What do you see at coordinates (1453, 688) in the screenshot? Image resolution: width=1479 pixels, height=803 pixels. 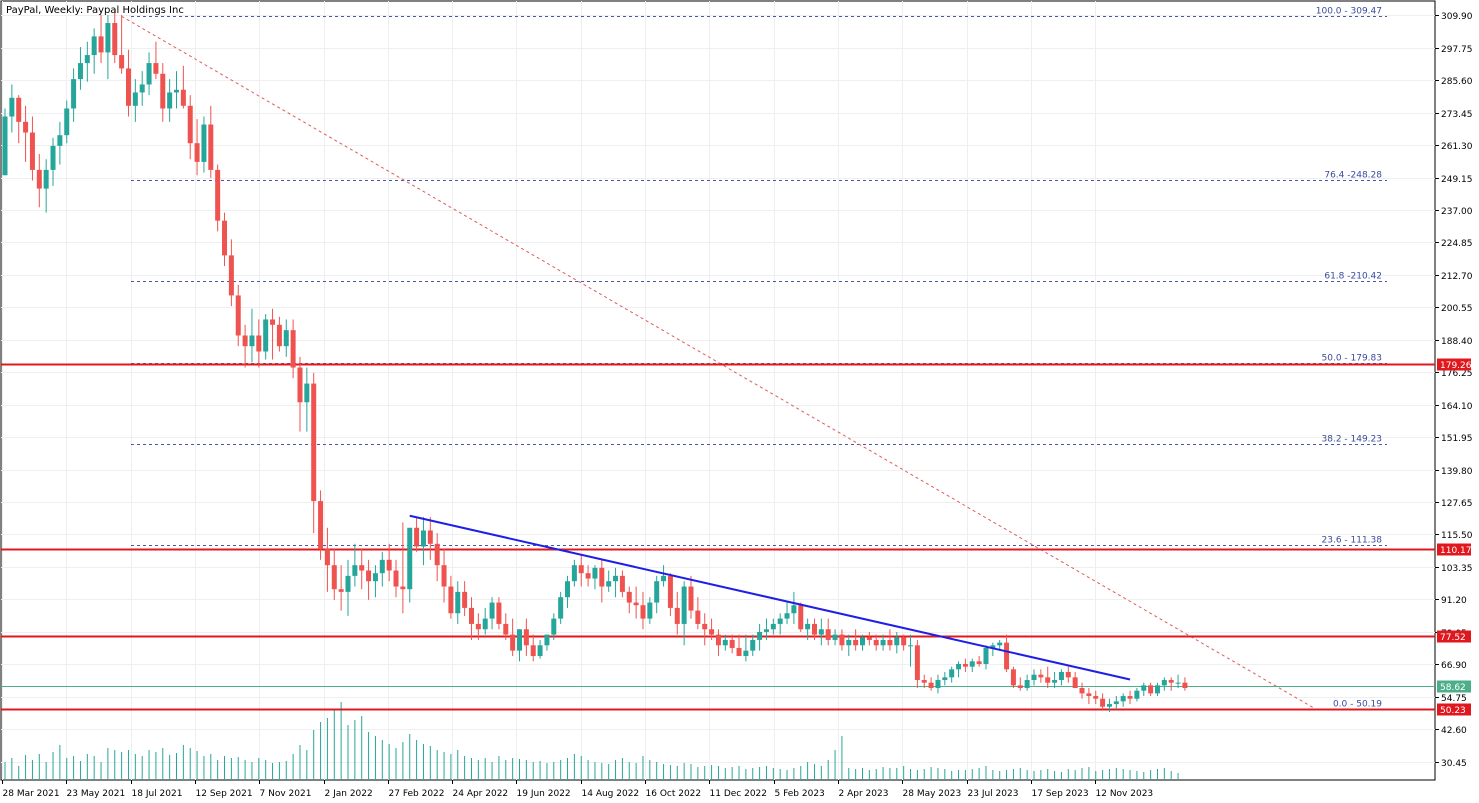 I see `current-price-tag-label: 58.62` at bounding box center [1453, 688].